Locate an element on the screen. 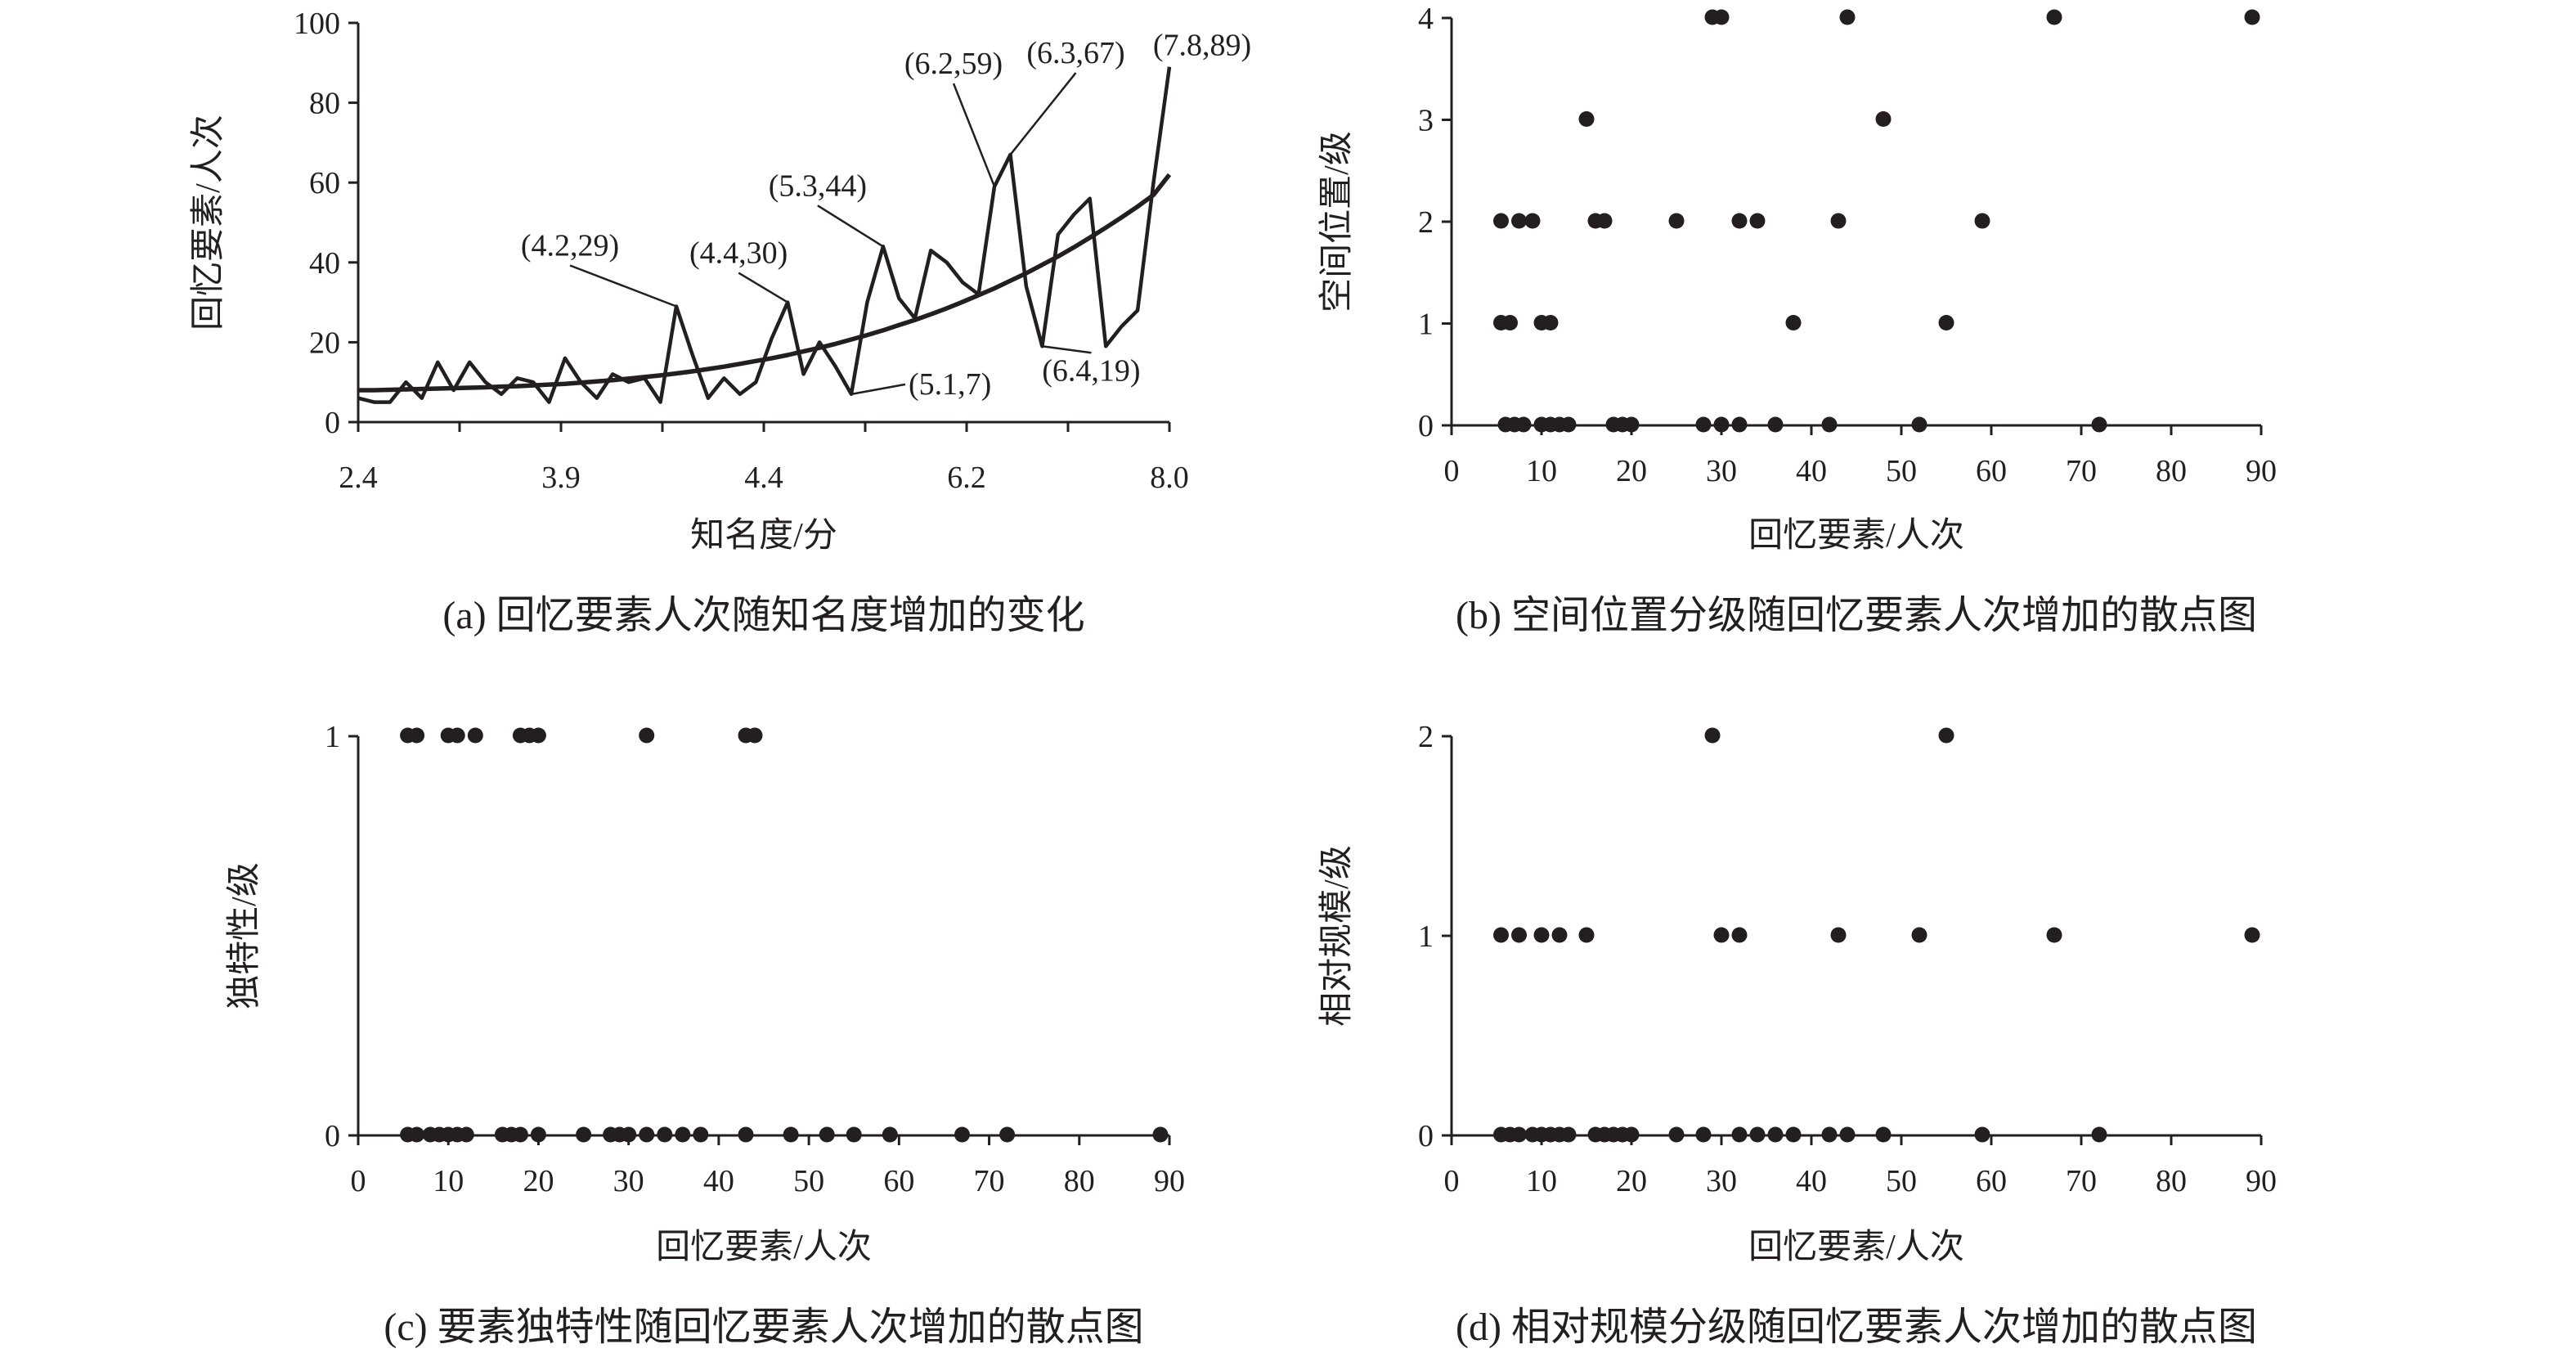 The width and height of the screenshot is (2576, 1371). y-tick-label: 2 is located at coordinates (1426, 737).